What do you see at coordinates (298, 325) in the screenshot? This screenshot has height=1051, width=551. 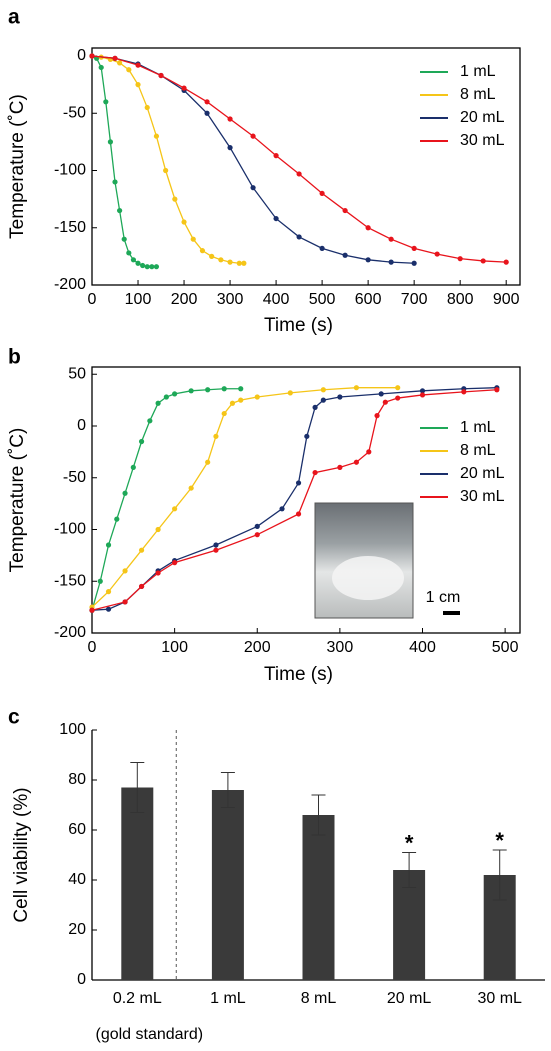 I see `x-axis-label: Time (s)` at bounding box center [298, 325].